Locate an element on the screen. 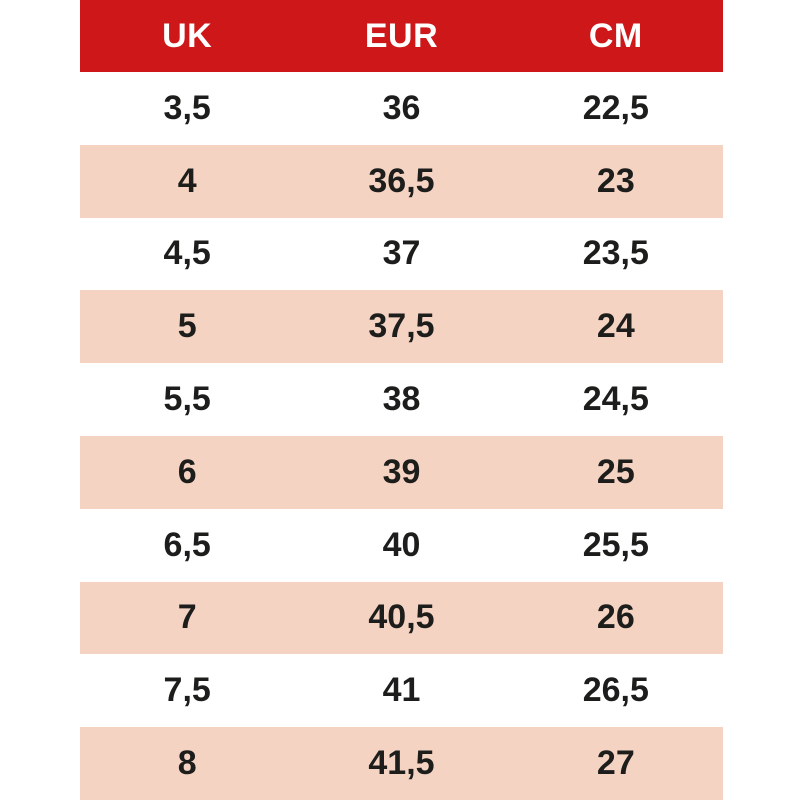 The width and height of the screenshot is (800, 800). header-cell-eur: EUR is located at coordinates (401, 35).